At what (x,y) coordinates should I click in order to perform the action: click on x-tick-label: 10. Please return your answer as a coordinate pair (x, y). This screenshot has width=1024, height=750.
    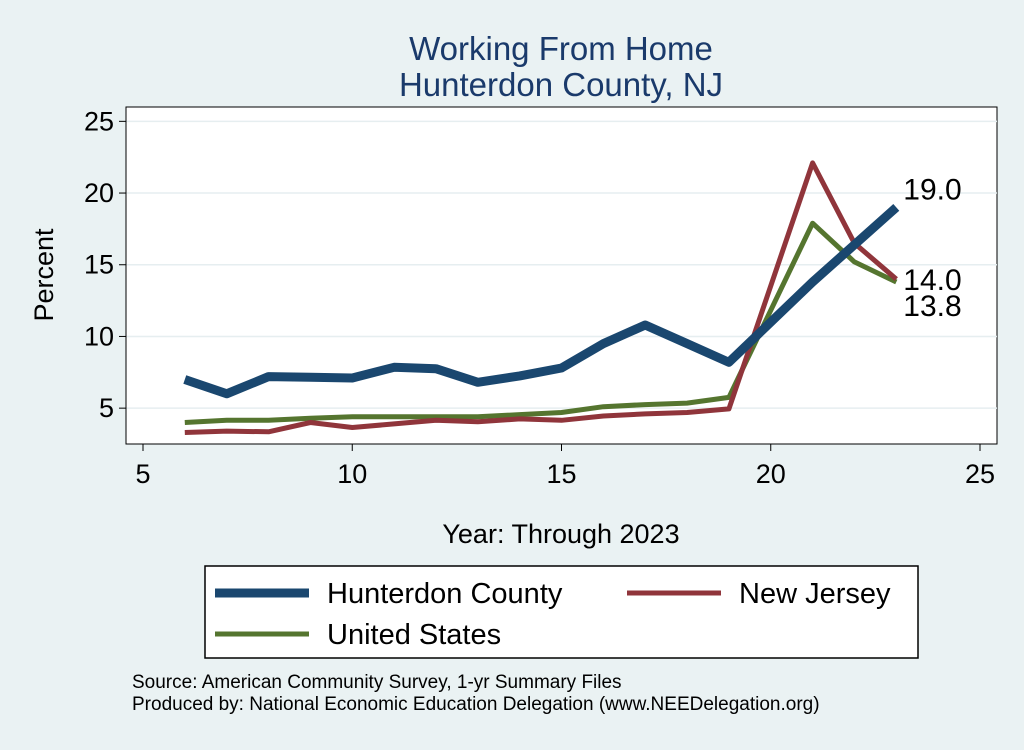
    Looking at the image, I should click on (352, 474).